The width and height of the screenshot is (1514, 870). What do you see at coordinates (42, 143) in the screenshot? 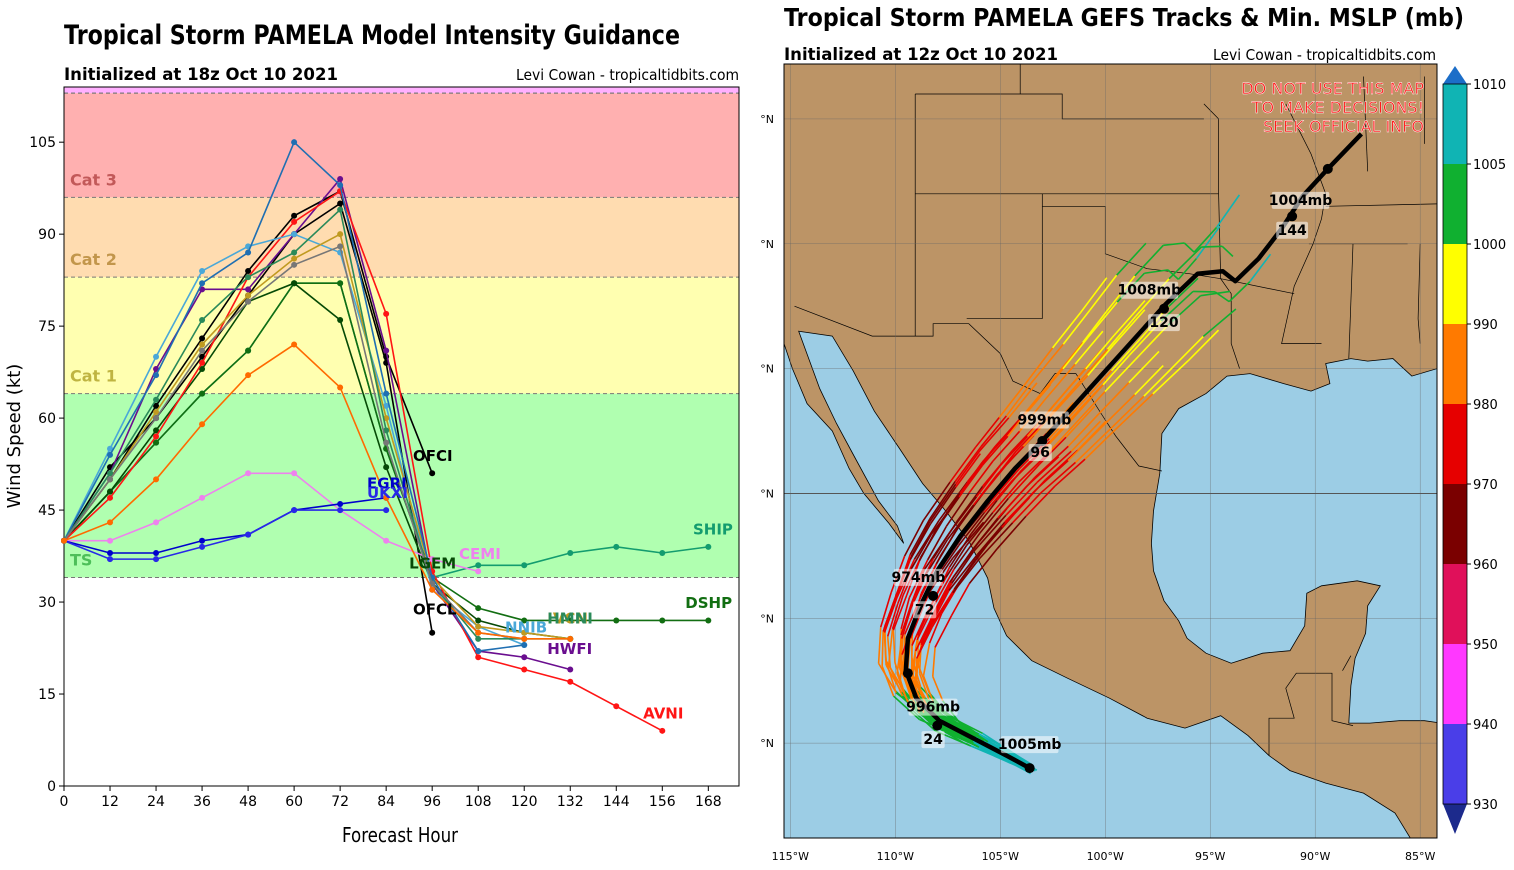
I see `y-tick-label: 105` at bounding box center [42, 143].